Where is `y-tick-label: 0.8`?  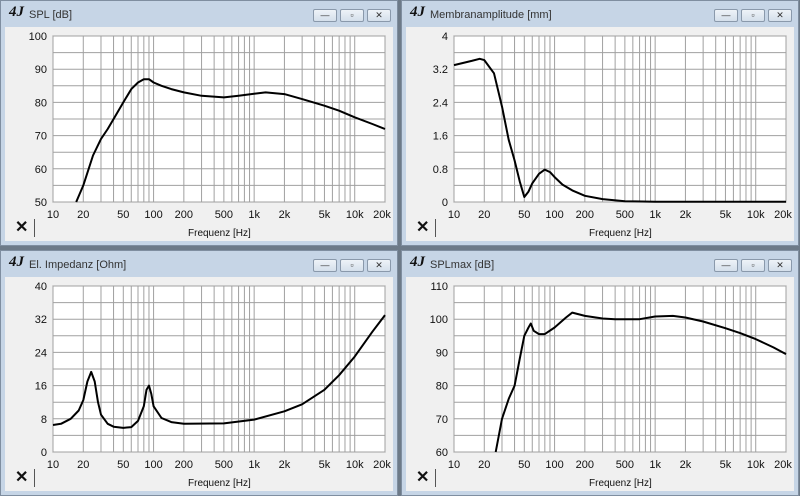 y-tick-label: 0.8 is located at coordinates (440, 170).